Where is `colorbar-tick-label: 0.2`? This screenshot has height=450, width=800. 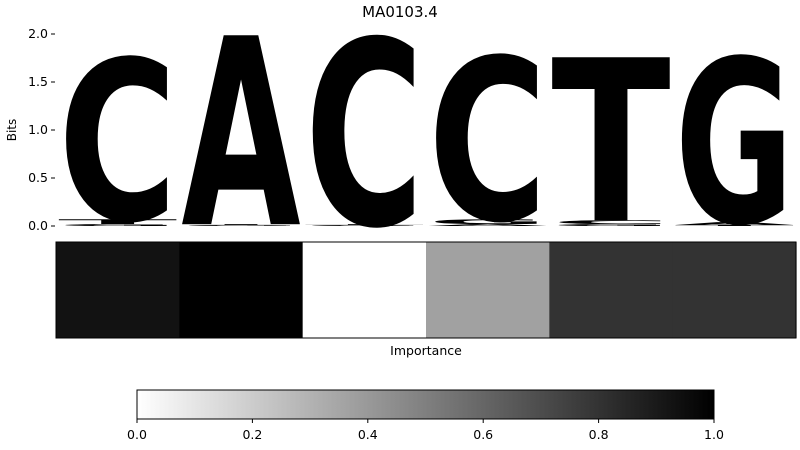
colorbar-tick-label: 0.2 is located at coordinates (252, 434).